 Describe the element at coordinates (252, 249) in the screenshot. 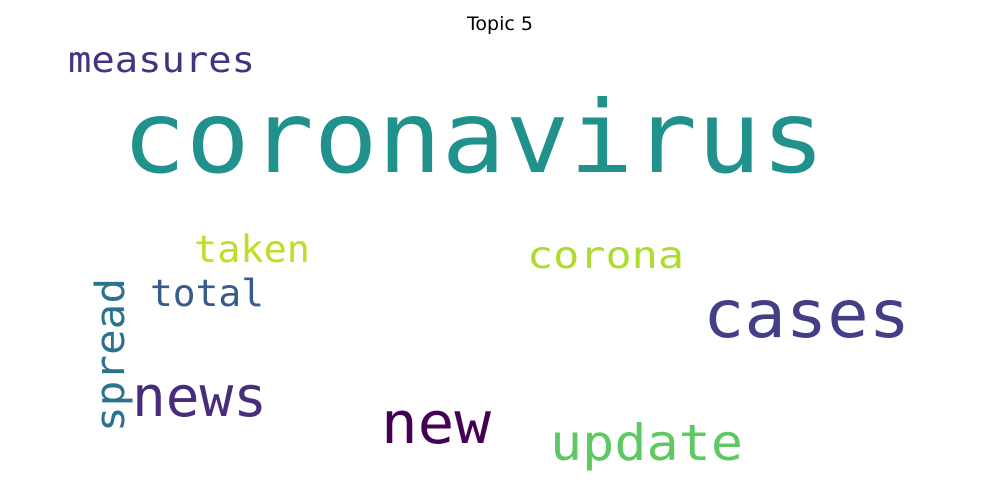

I see `word-taken: taken` at that location.